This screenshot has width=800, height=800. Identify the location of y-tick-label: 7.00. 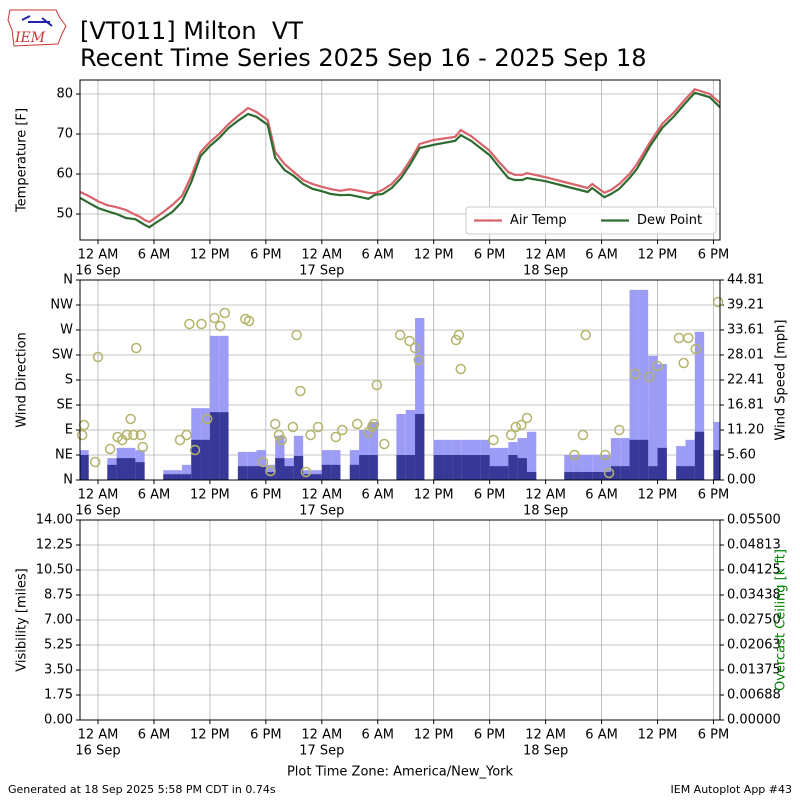
(58, 620).